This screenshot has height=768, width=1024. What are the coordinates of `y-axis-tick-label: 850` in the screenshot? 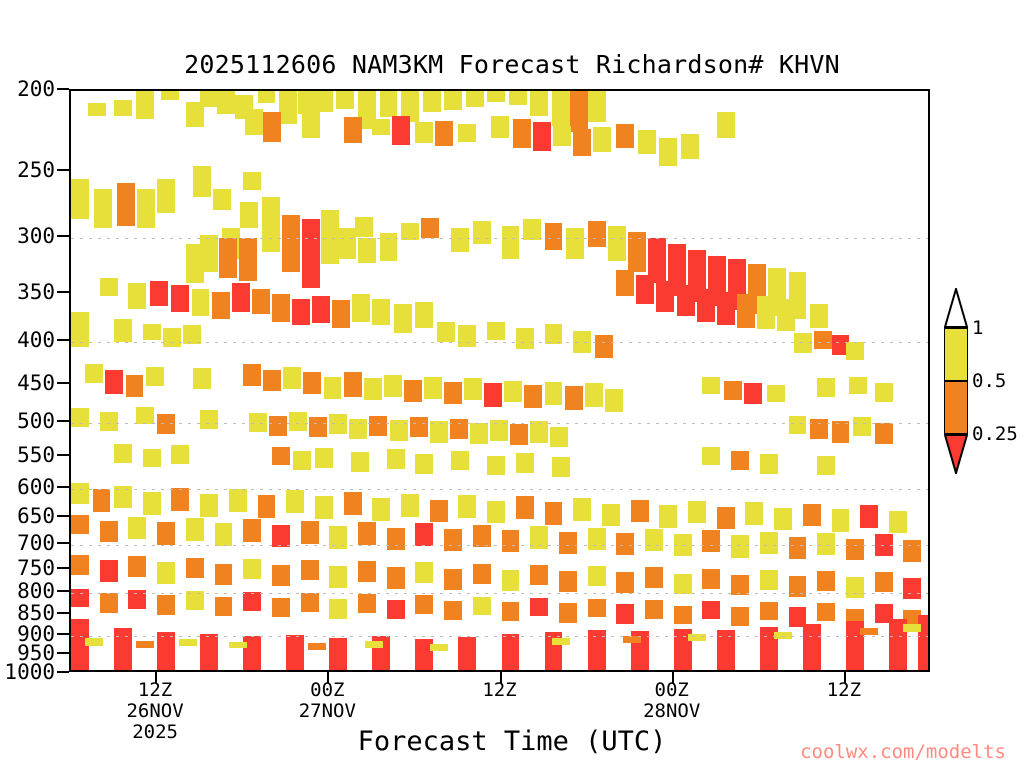 It's located at (36, 613).